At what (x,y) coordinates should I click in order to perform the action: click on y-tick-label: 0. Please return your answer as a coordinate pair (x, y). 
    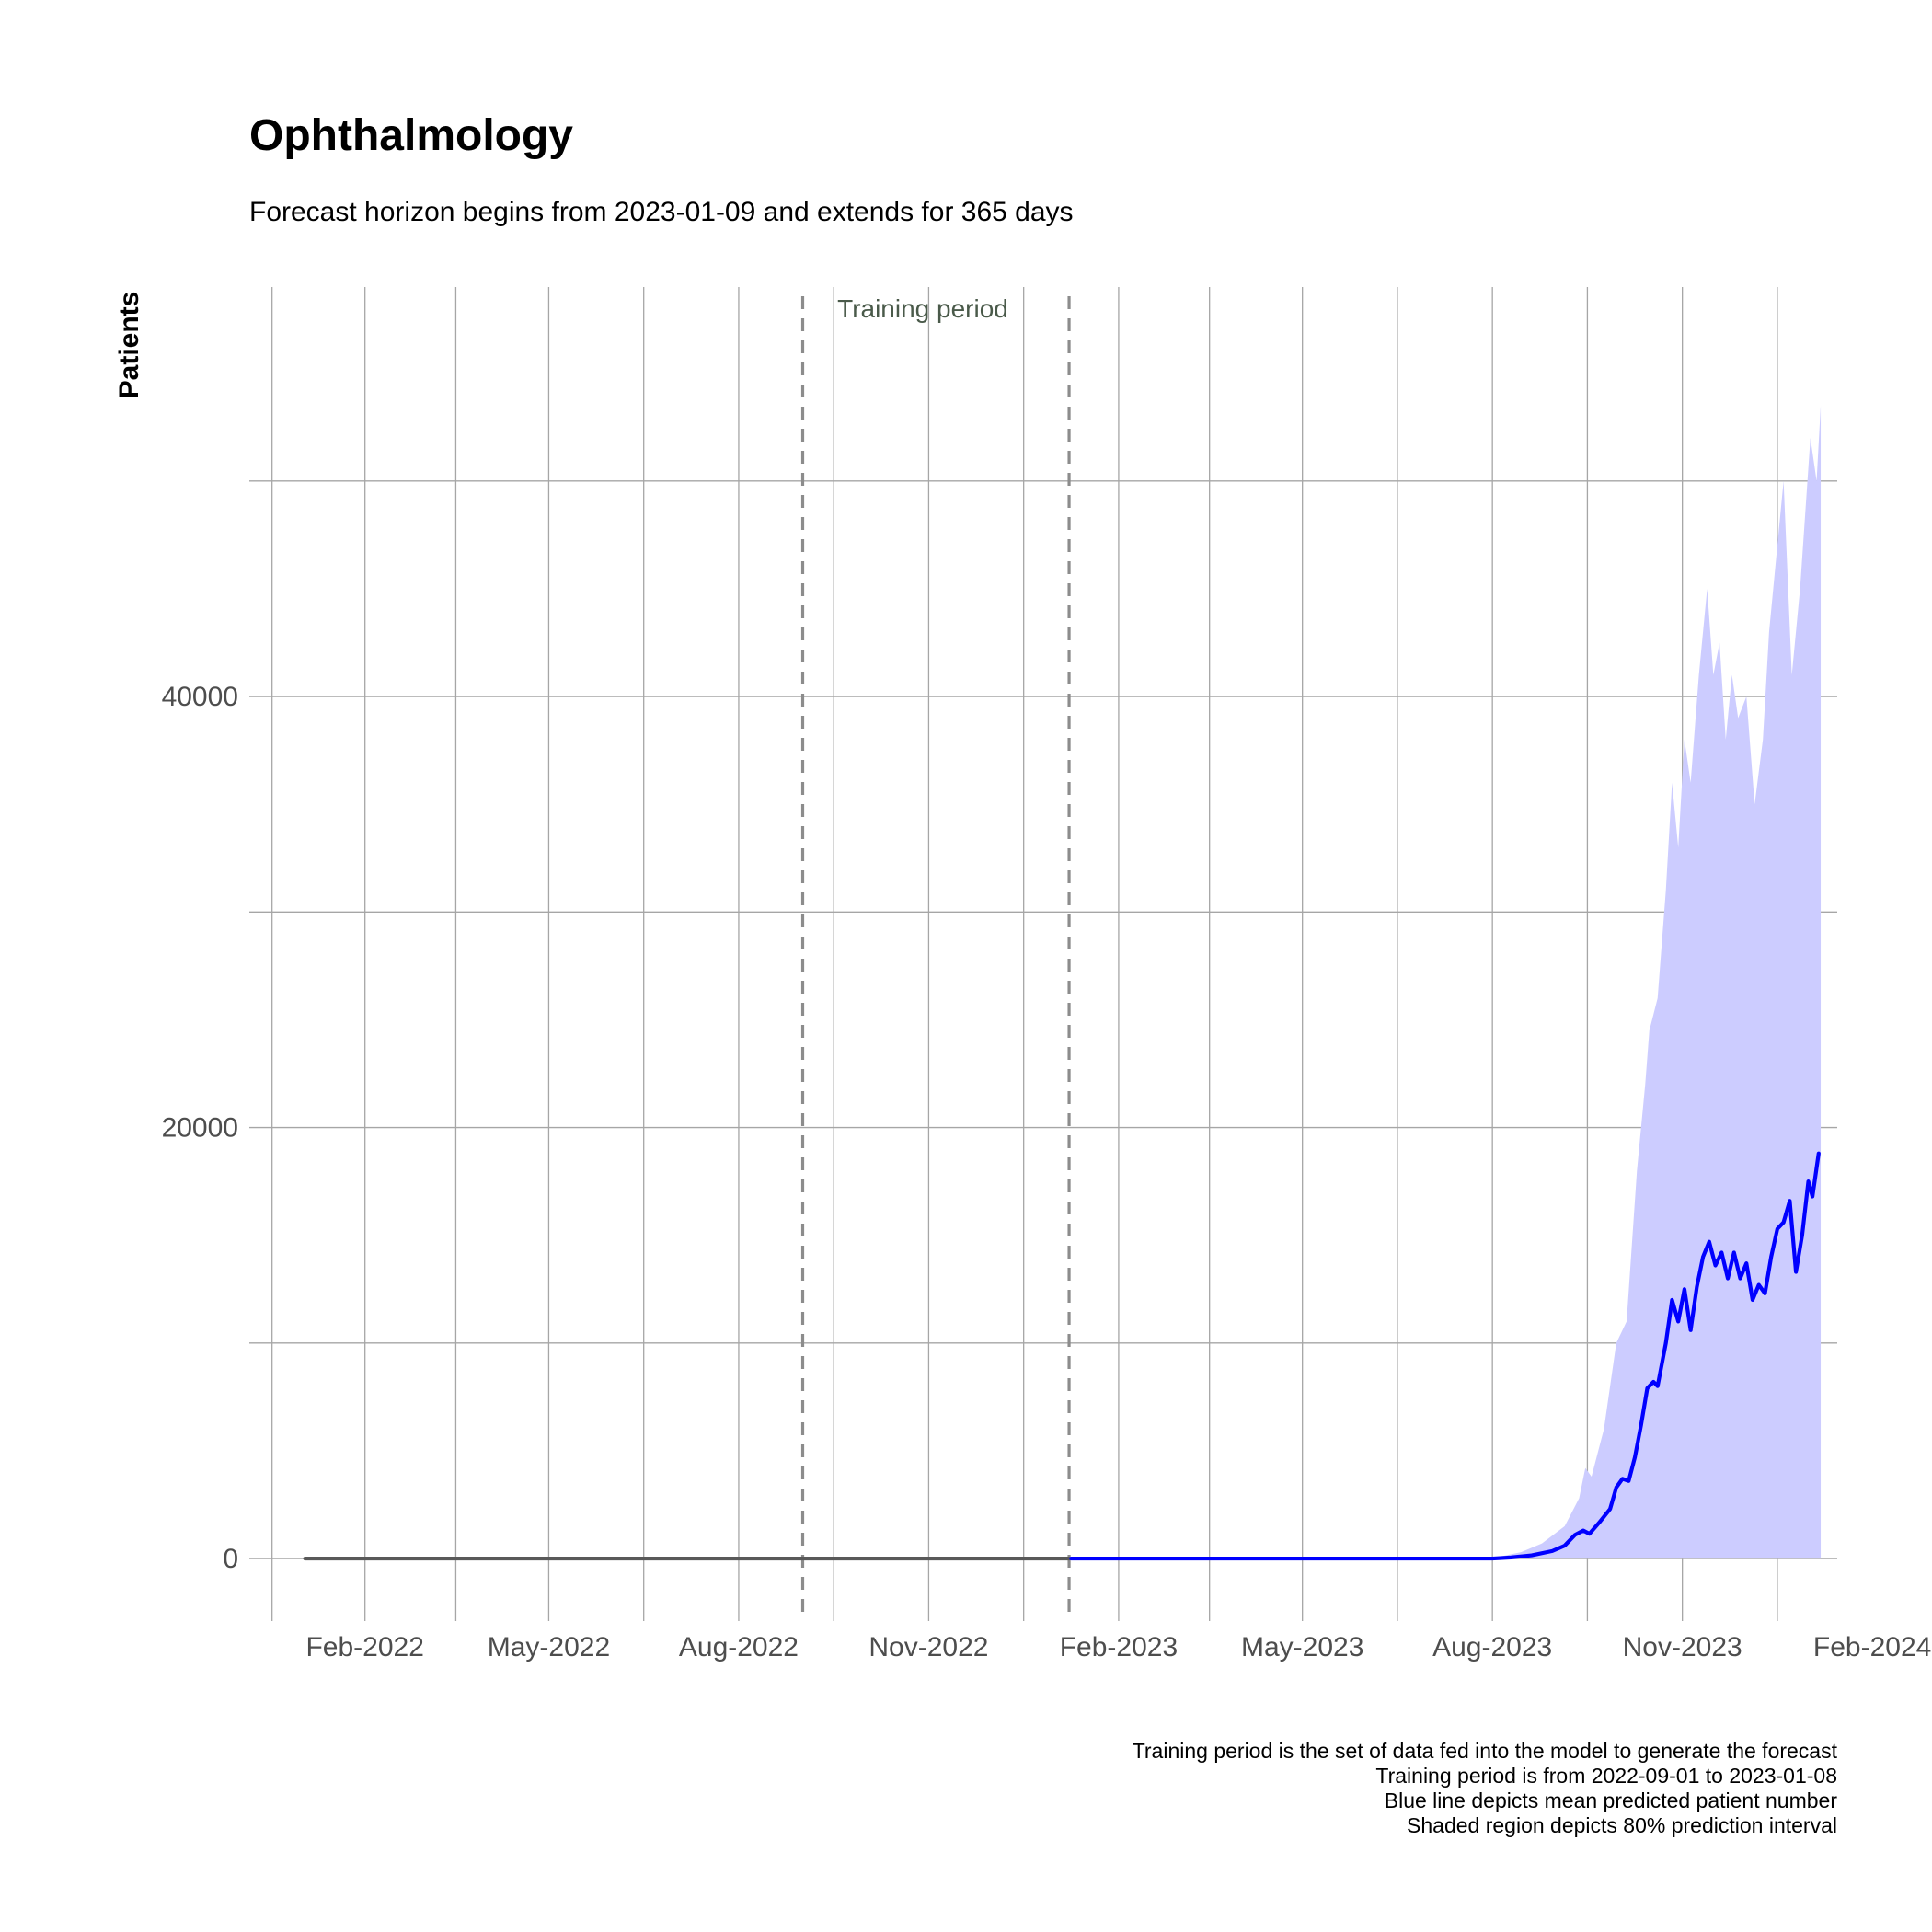
    Looking at the image, I should click on (230, 1559).